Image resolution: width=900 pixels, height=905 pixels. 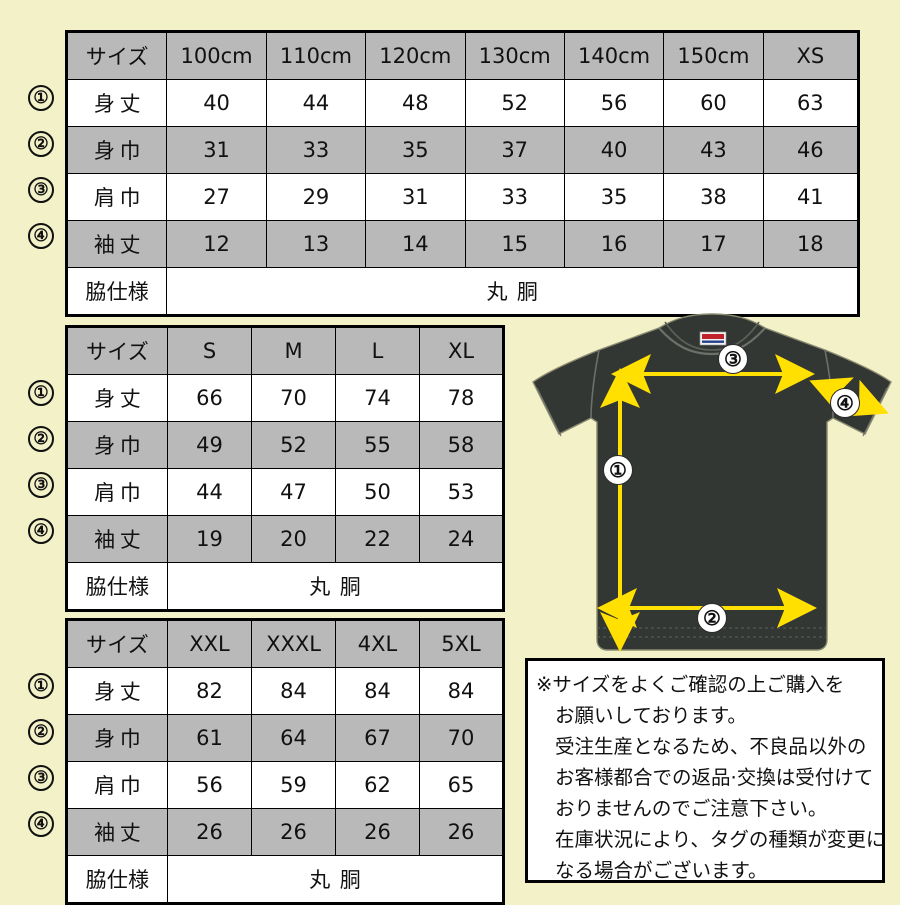 What do you see at coordinates (415, 55) in the screenshot?
I see `header-col-2: 120cm` at bounding box center [415, 55].